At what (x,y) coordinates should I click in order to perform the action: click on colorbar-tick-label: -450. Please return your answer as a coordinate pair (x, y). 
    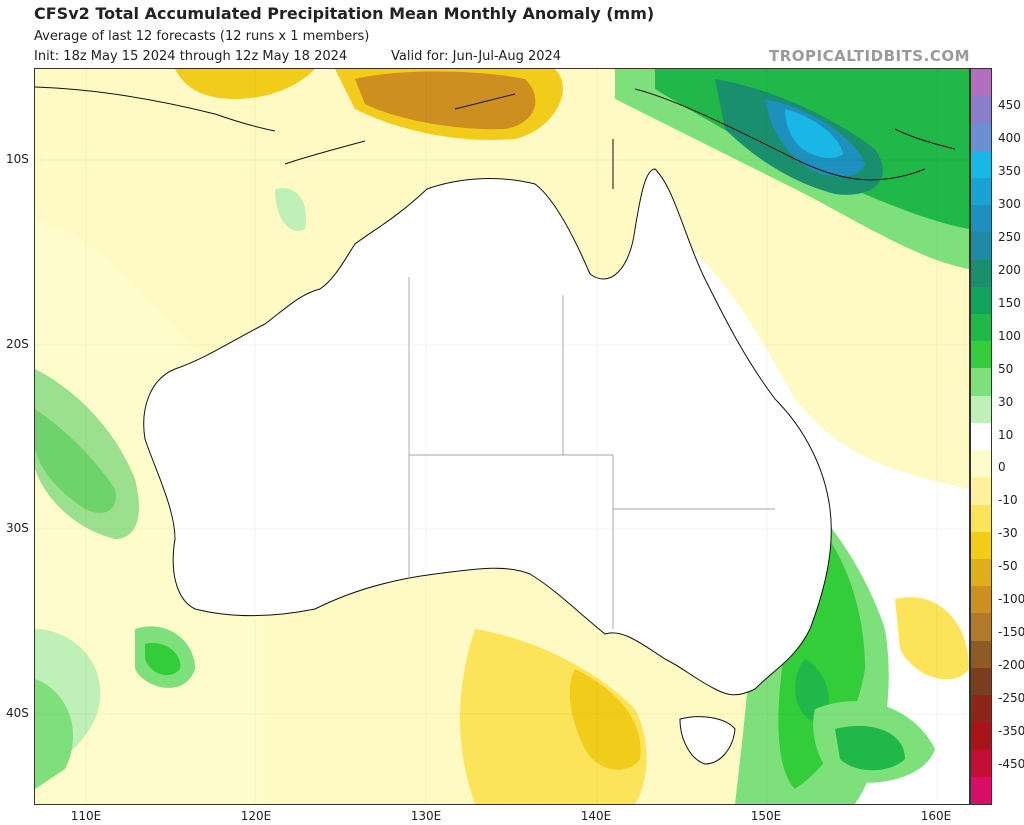
    Looking at the image, I should click on (1011, 764).